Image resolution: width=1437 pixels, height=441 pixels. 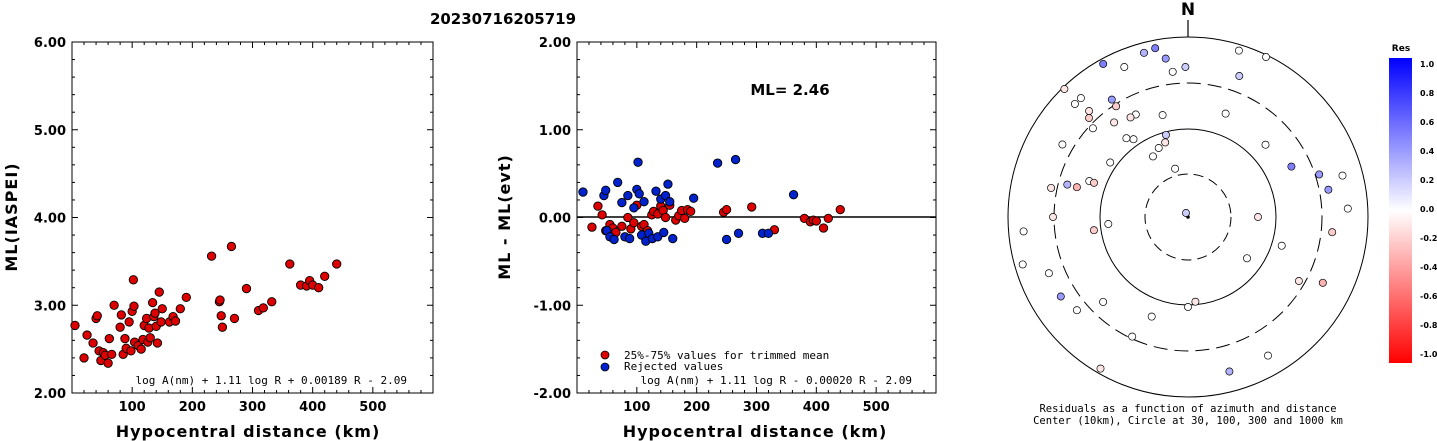 I want to click on colorbar-label: -0.8, so click(x=1428, y=325).